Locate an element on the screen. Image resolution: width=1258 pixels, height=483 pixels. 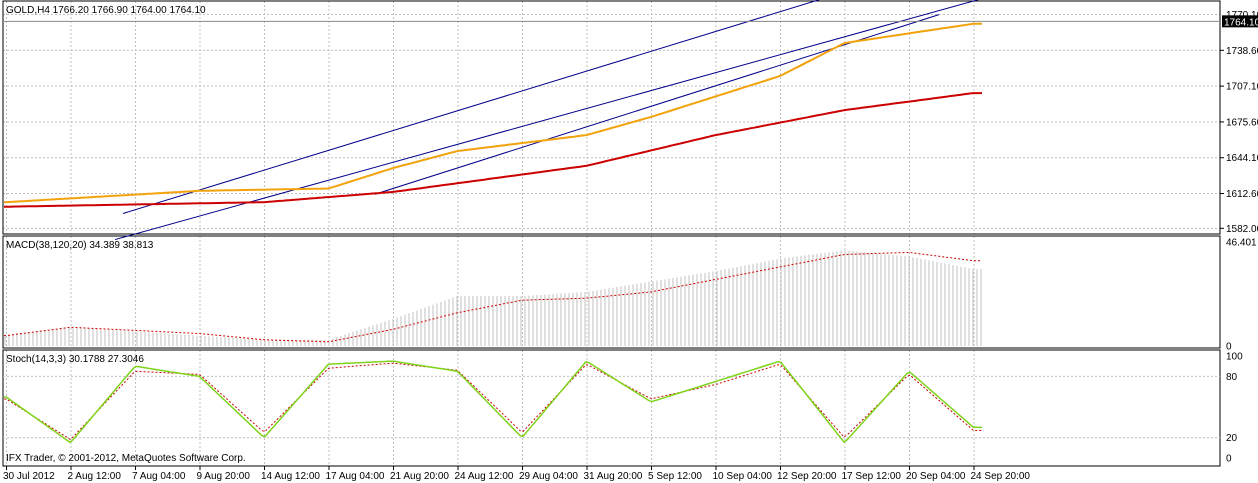
x-tick-label: 2 Aug 12:00 is located at coordinates (95, 476).